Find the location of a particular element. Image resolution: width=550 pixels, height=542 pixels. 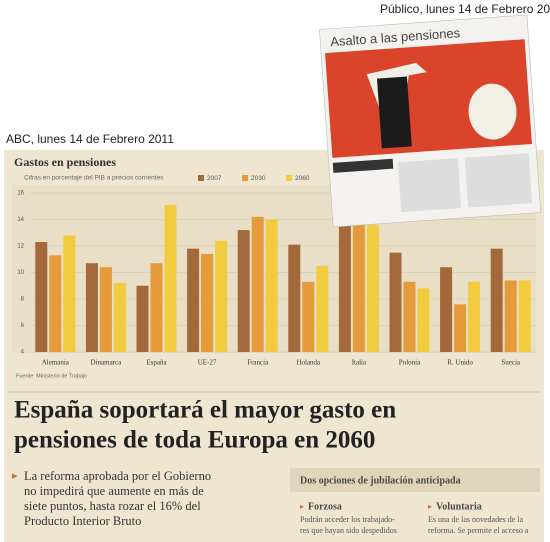

y-tick-label: 4 is located at coordinates (23, 353).